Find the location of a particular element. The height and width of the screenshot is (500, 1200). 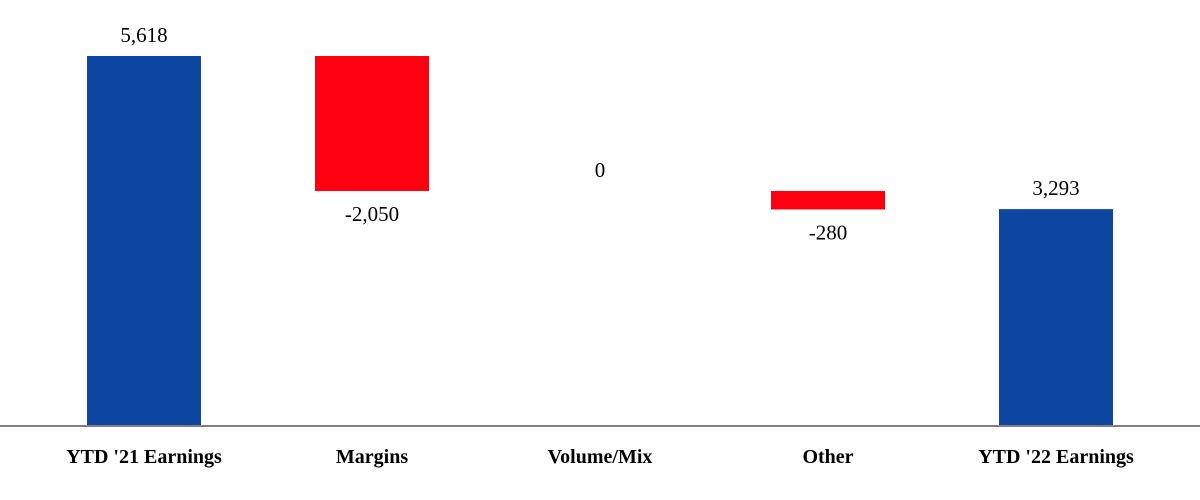

category-label-4: YTD '22 Earnings is located at coordinates (1056, 457).